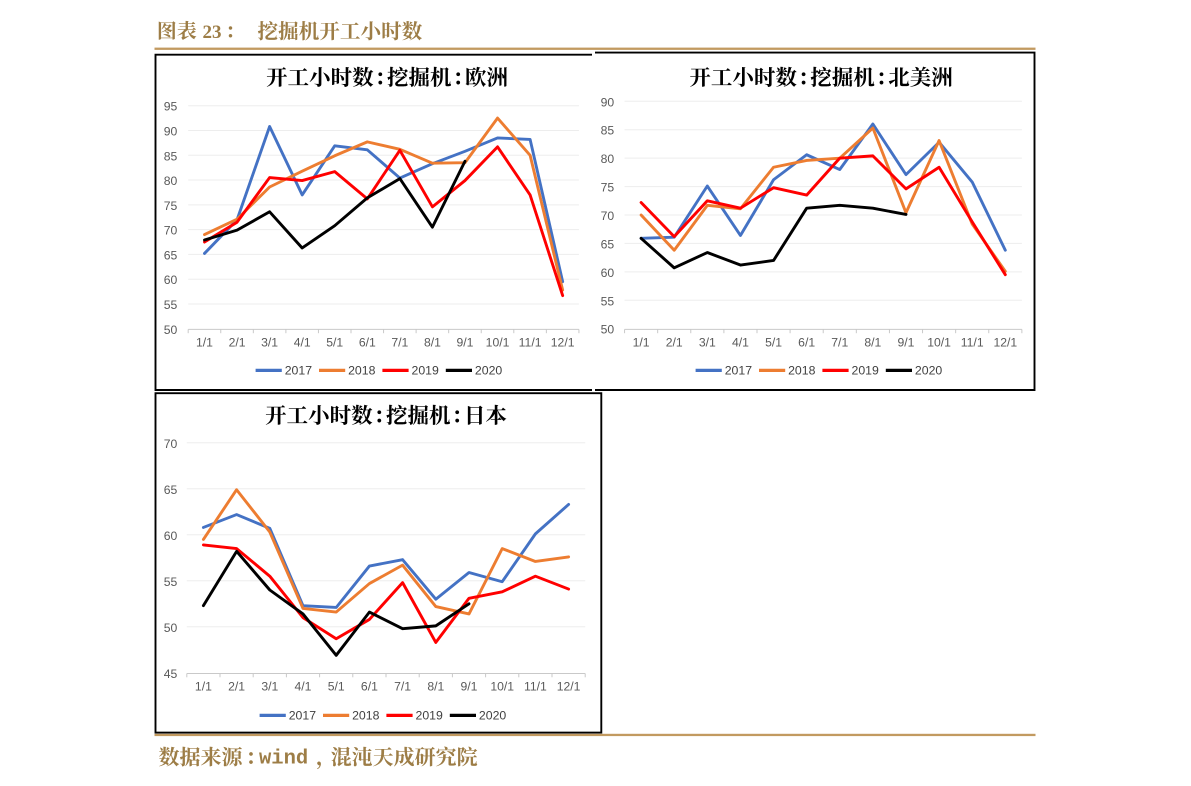 The image size is (1191, 786). What do you see at coordinates (171, 674) in the screenshot?
I see `svg-text: 45` at bounding box center [171, 674].